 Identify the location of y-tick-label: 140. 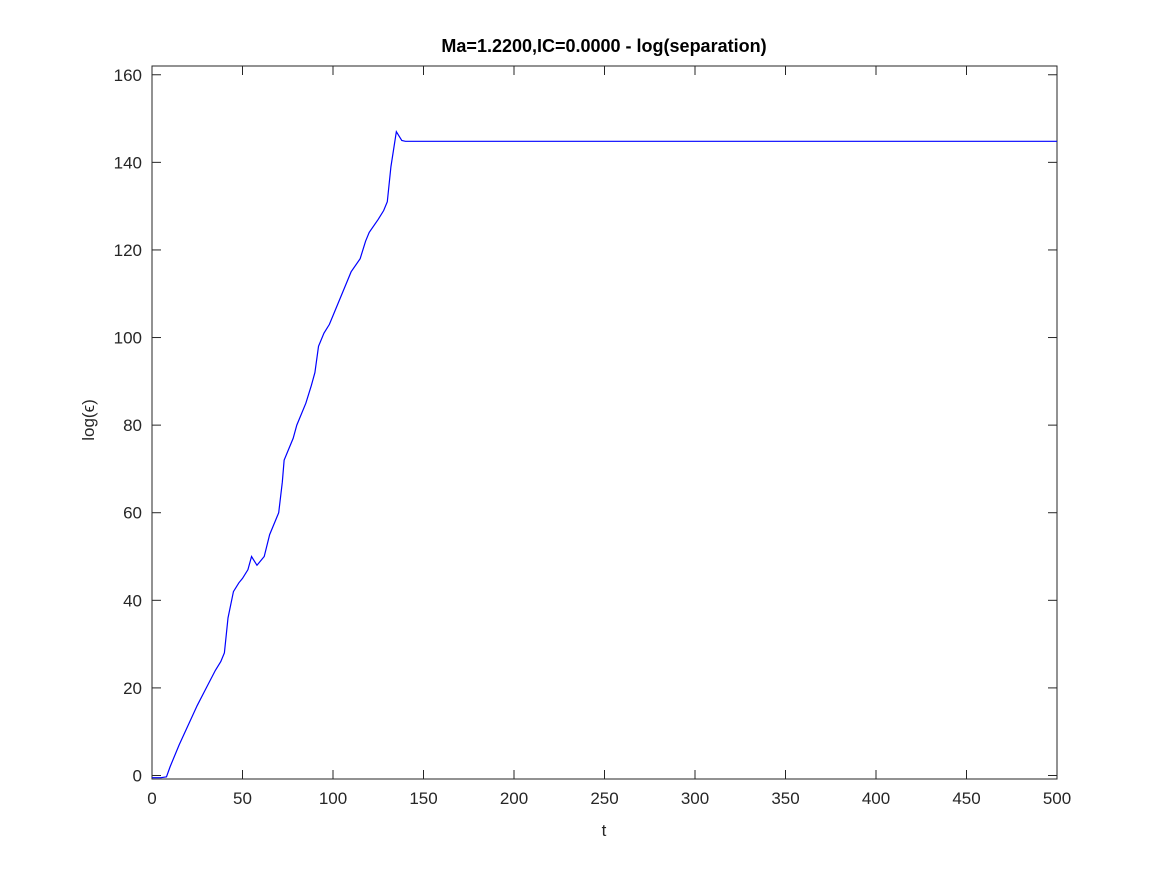
(128, 162).